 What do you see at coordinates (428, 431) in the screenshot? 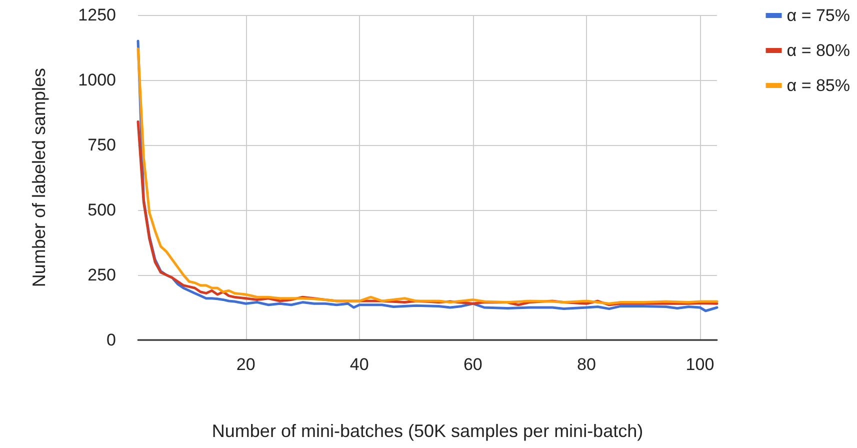
I see `x-axis-title: Number of mini-batches (50K samples per mini-batch)` at bounding box center [428, 431].